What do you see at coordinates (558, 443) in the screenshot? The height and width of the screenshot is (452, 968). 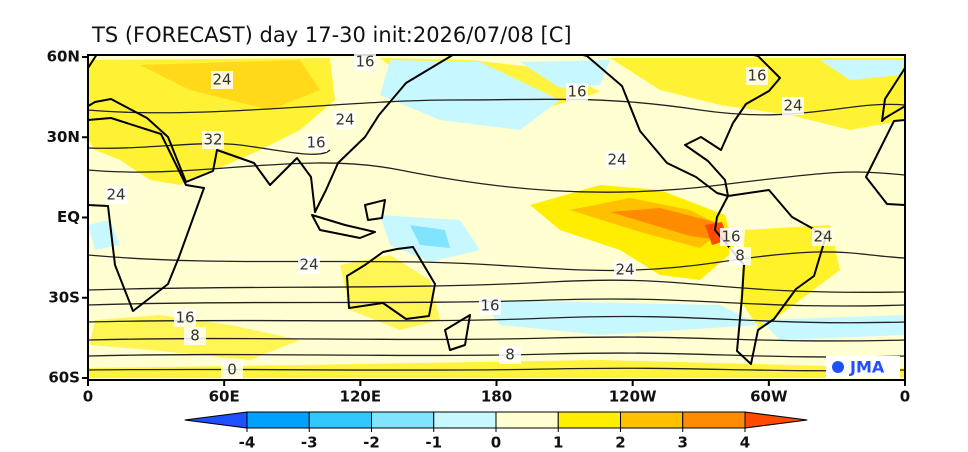 I see `colorbar-label: 1` at bounding box center [558, 443].